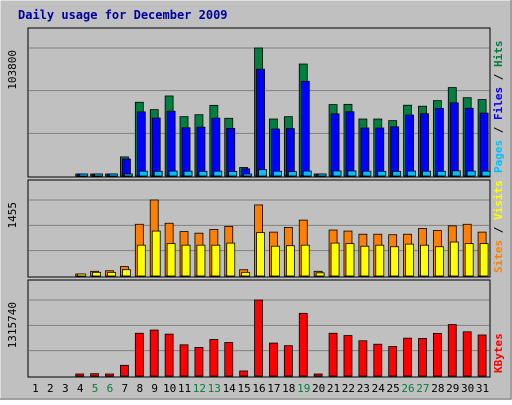 This screenshot has height=405, width=512. Describe the element at coordinates (169, 388) in the screenshot. I see `x-tick-label-10: 10` at that location.